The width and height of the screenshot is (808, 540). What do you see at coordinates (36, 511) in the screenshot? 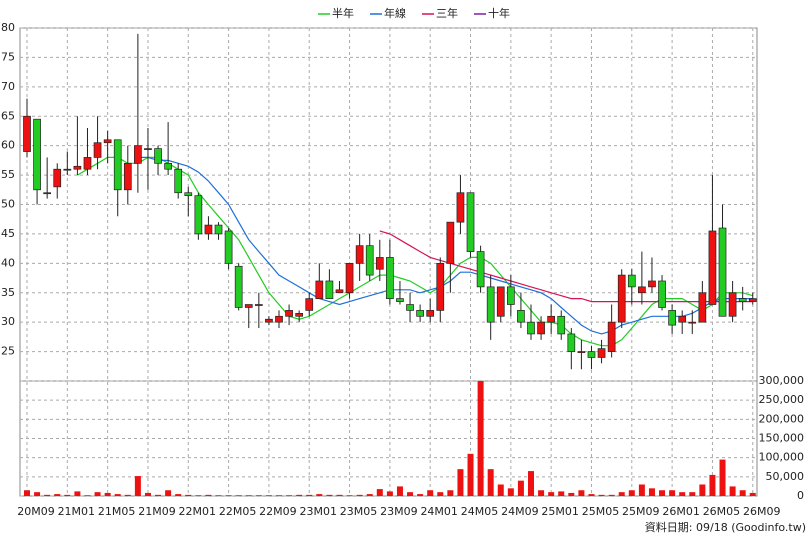
I see `x-tick-label: 20M09` at bounding box center [36, 511].